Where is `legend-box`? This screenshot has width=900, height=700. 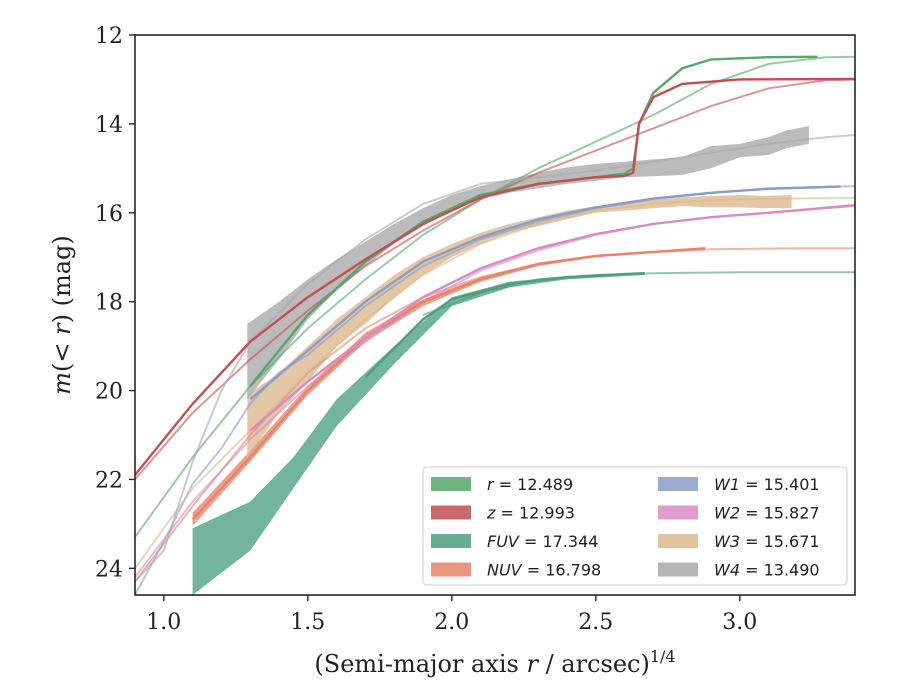 legend-box is located at coordinates (635, 526).